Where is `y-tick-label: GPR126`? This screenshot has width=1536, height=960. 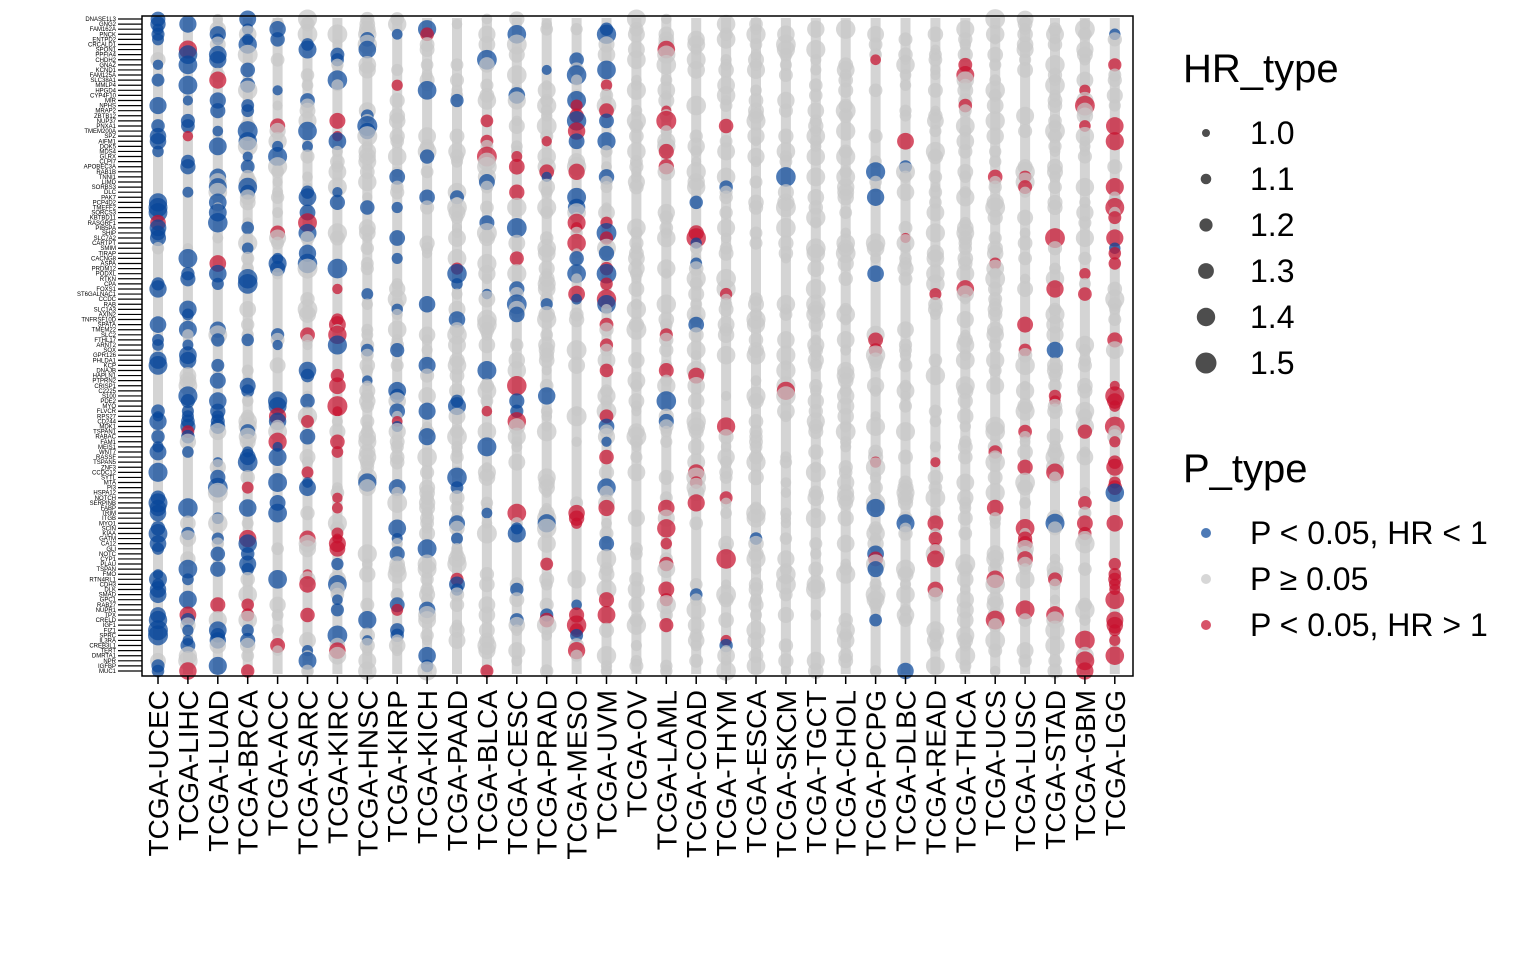 y-tick-label: GPR126 is located at coordinates (105, 356).